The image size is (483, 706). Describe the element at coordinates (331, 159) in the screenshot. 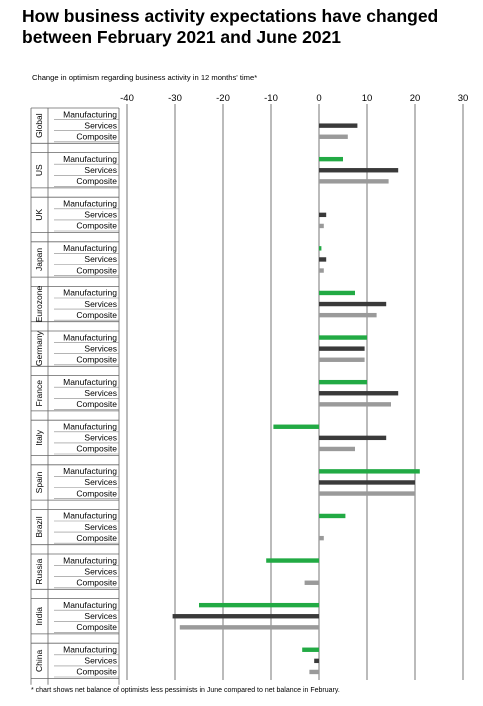

I see `bar-us-manufacturing` at that location.